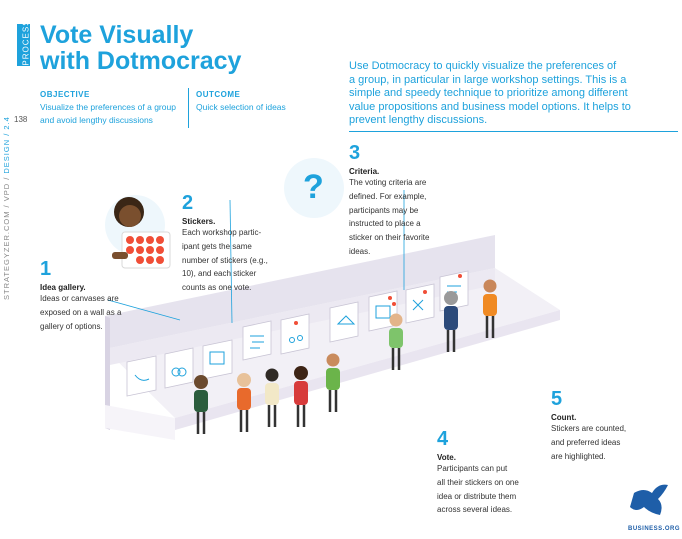 The height and width of the screenshot is (539, 682). What do you see at coordinates (222, 232) in the screenshot?
I see `step-line: Each workshop partic-` at bounding box center [222, 232].